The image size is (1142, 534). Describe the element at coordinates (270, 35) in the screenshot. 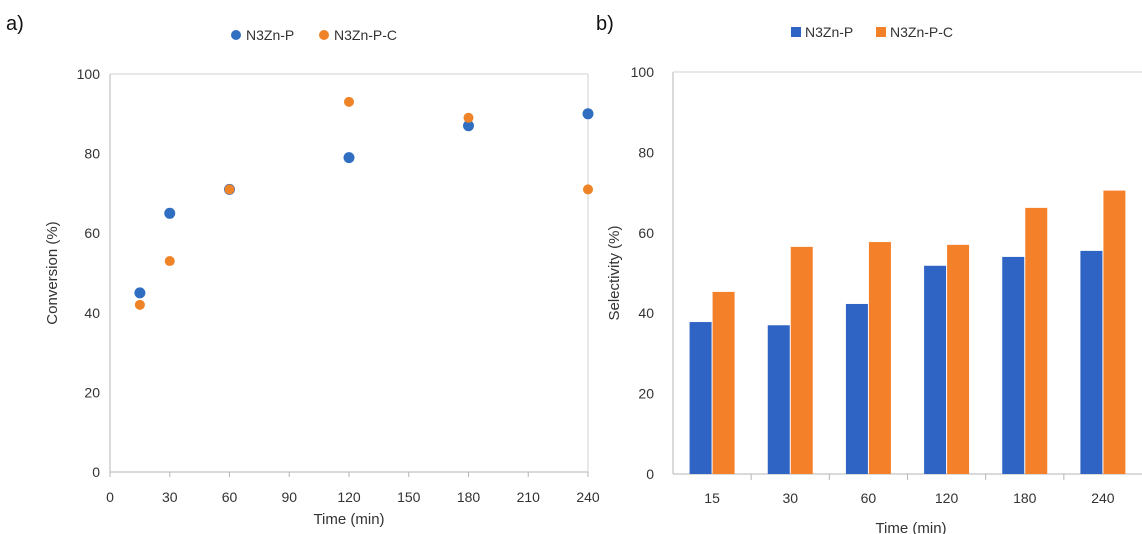

I see `scatter-legend-label: N3Zn-P` at that location.